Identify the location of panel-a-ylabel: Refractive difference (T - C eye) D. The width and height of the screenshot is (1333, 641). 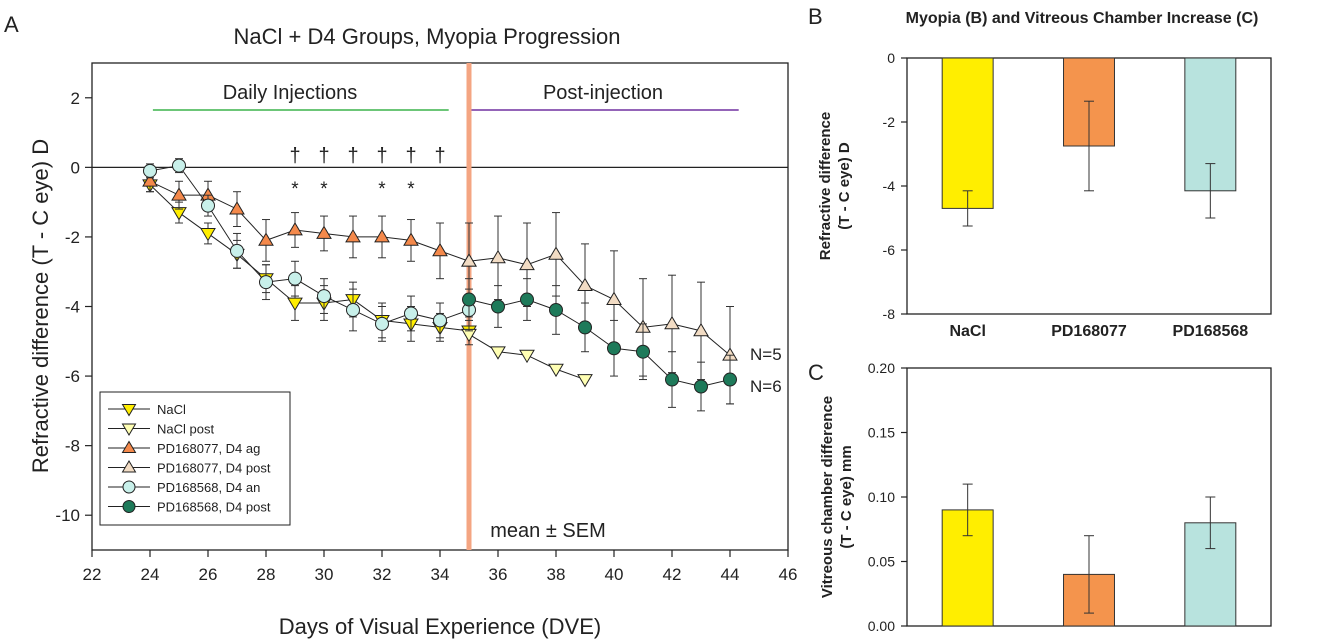
(40, 306).